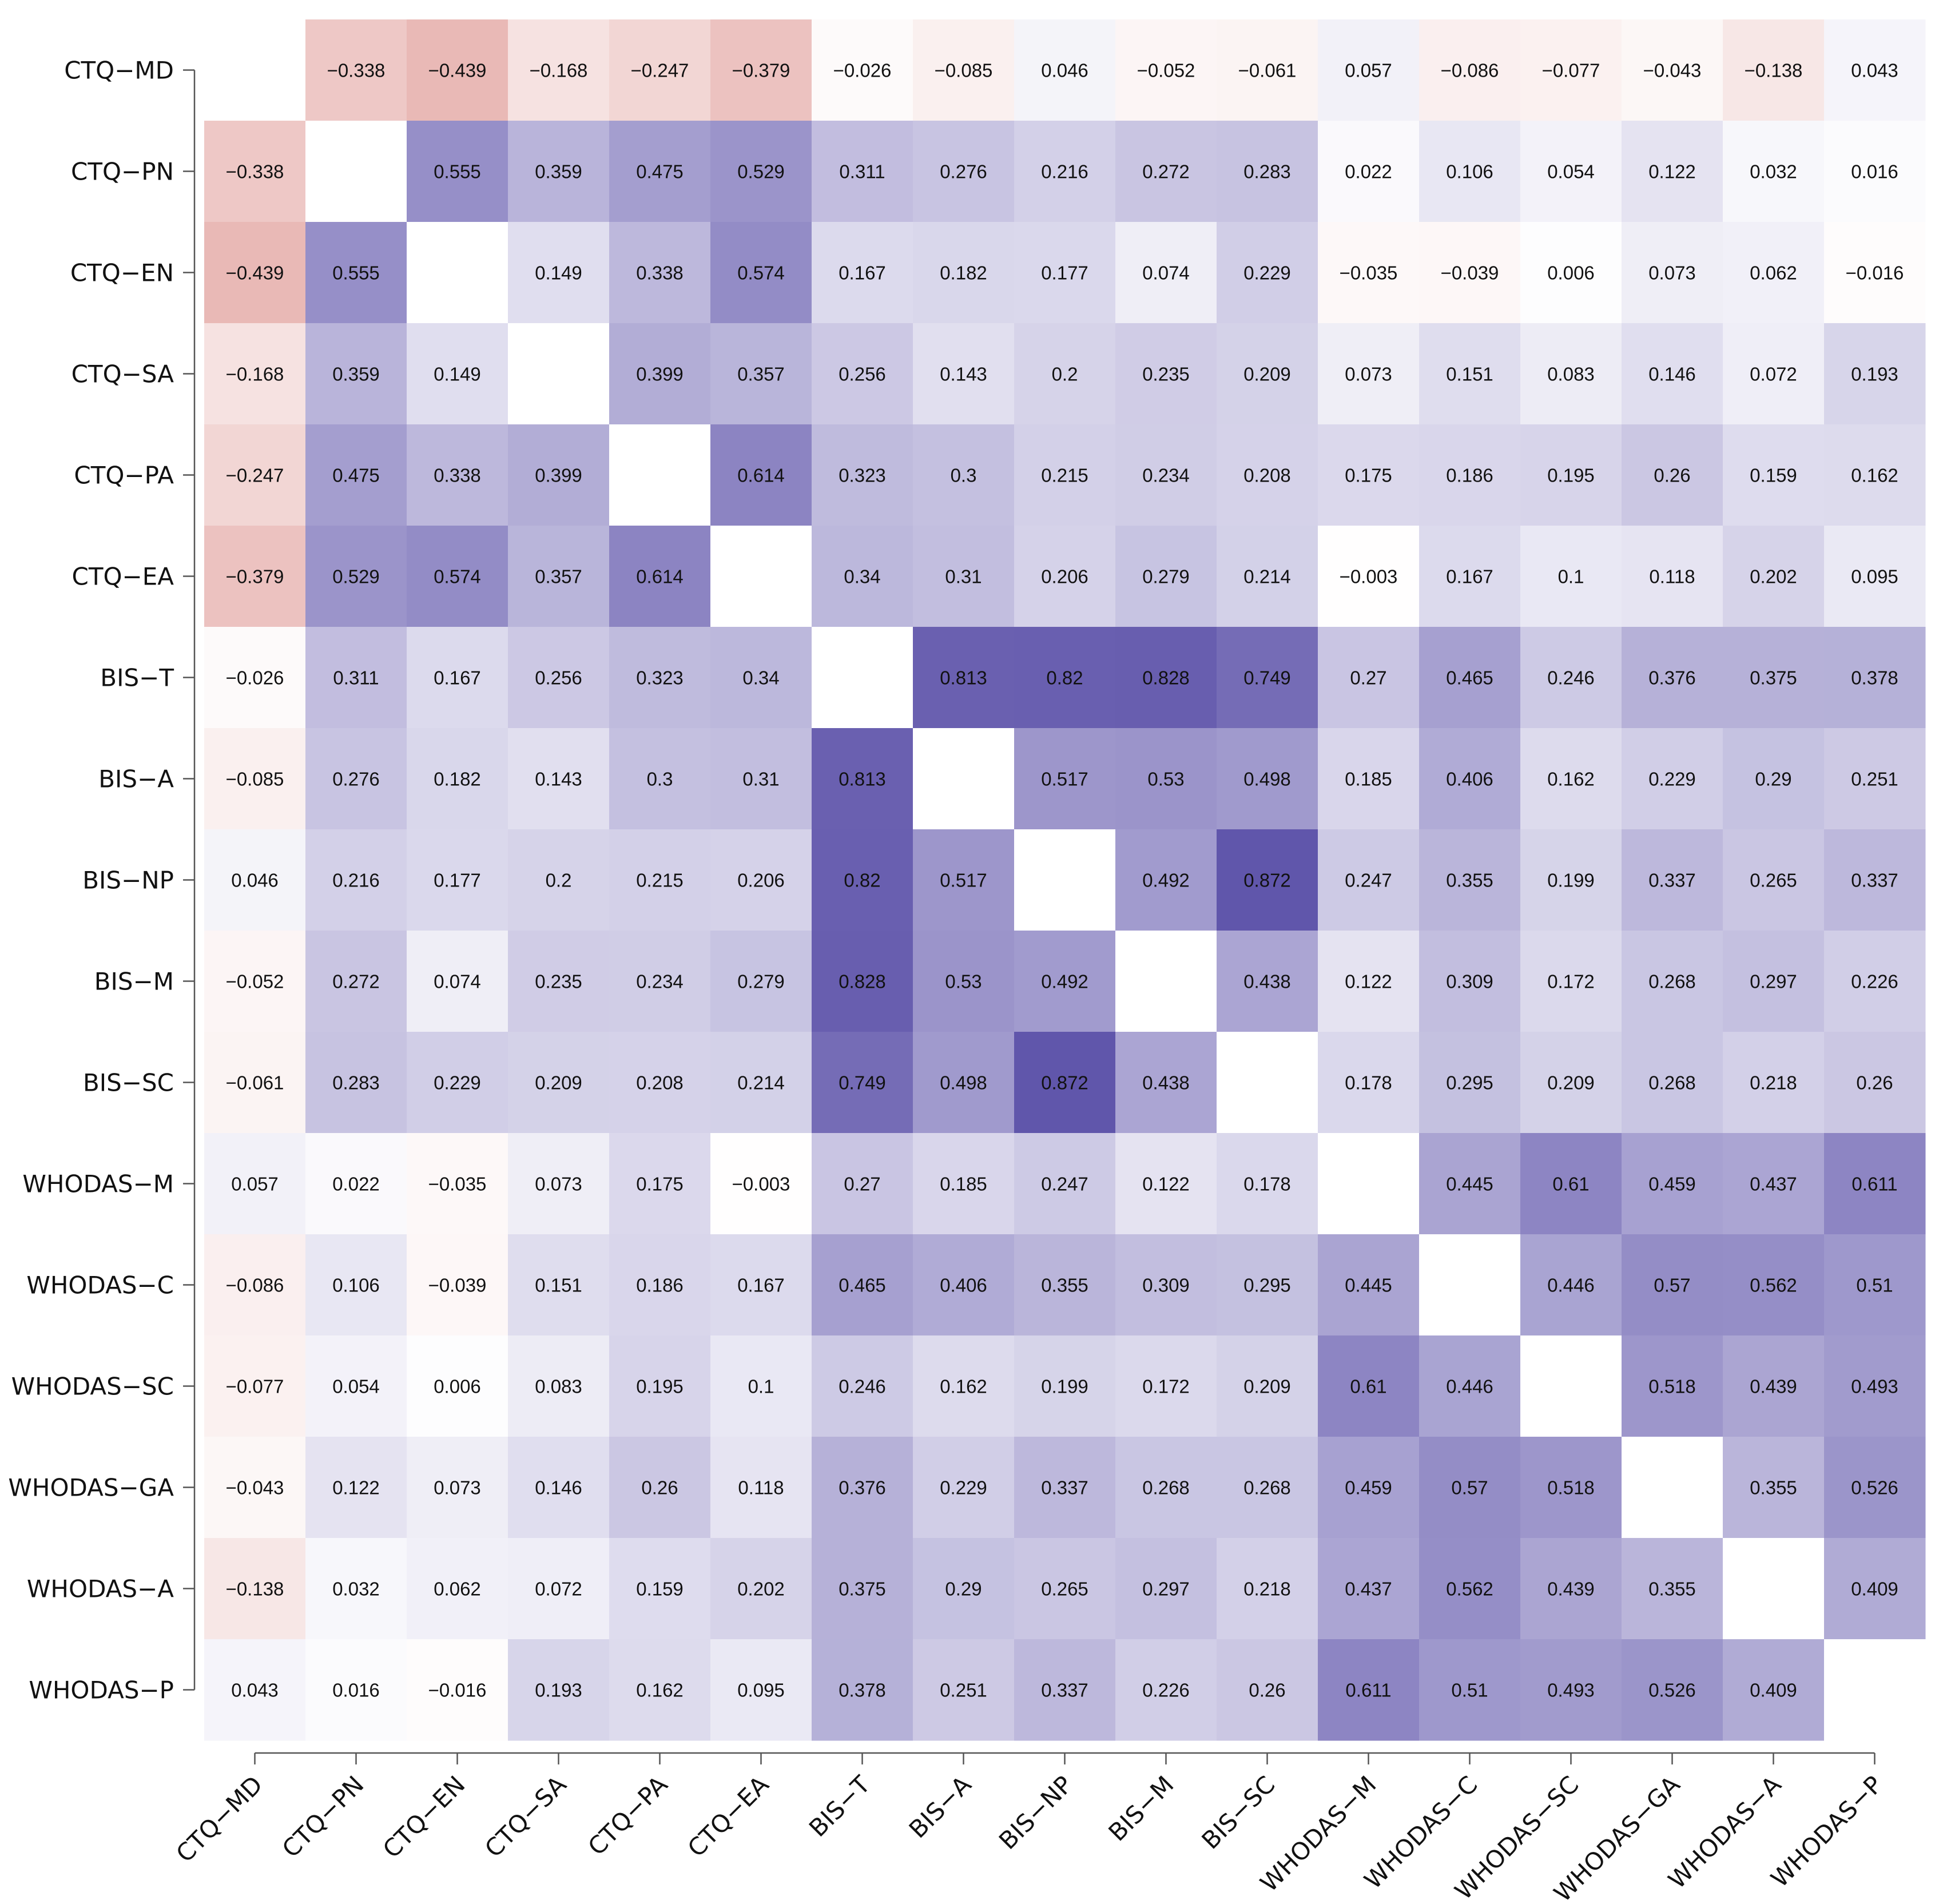 Image resolution: width=1939 pixels, height=1904 pixels. What do you see at coordinates (1469, 981) in the screenshot?
I see `cell-value-9-12: 0.309` at bounding box center [1469, 981].